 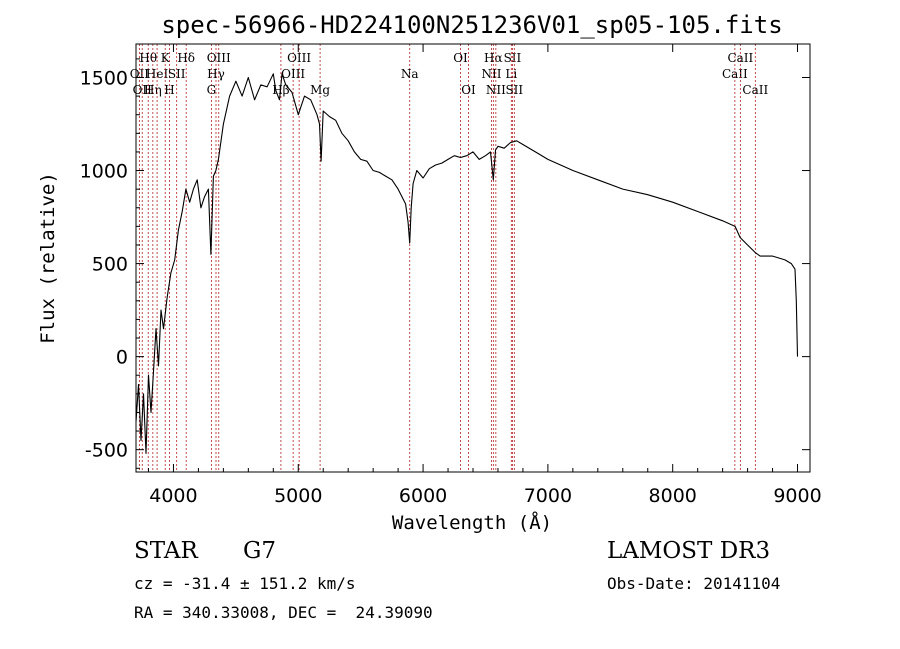 I want to click on x-tick-label-4: 8000, so click(x=673, y=496).